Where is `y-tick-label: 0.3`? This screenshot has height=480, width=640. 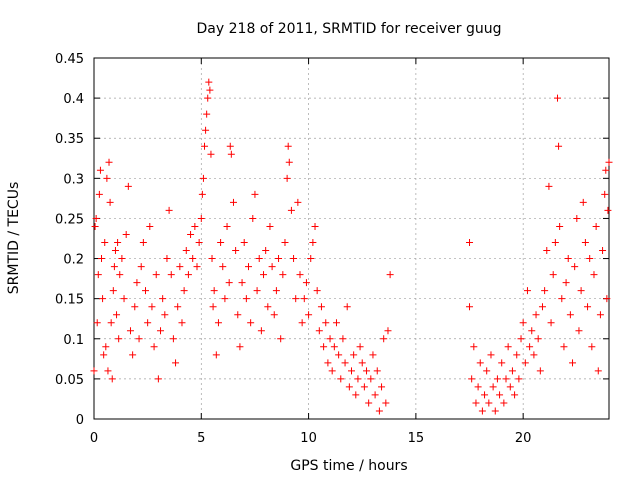
y-tick-label: 0.3 is located at coordinates (73, 179).